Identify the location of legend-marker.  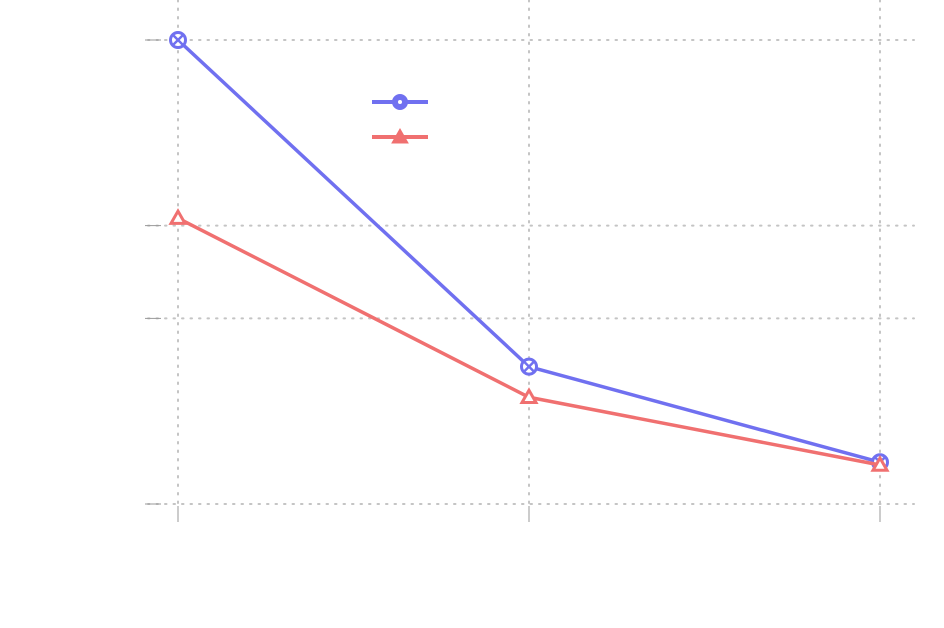
(400, 135).